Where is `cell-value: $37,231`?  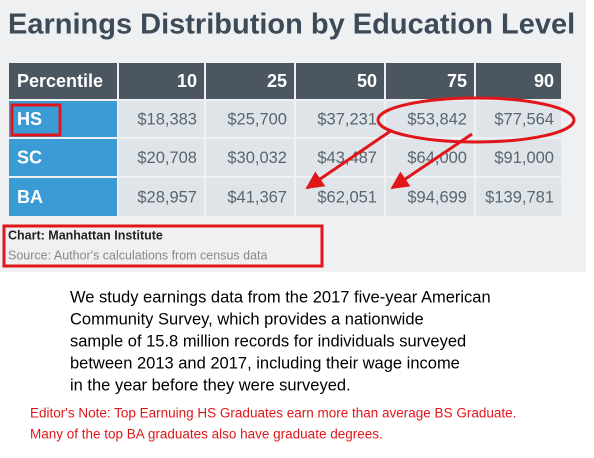 cell-value: $37,231 is located at coordinates (347, 119).